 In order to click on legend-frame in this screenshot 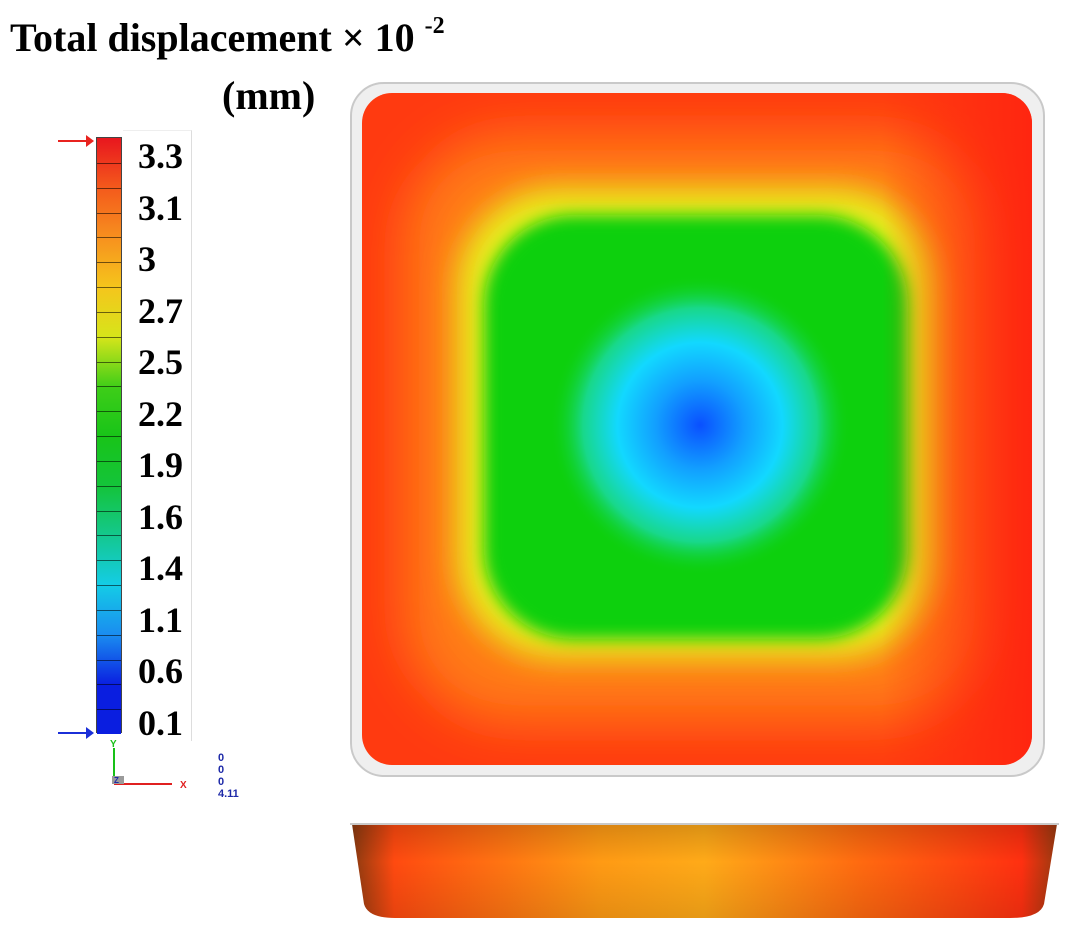, I will do `click(157, 435)`.